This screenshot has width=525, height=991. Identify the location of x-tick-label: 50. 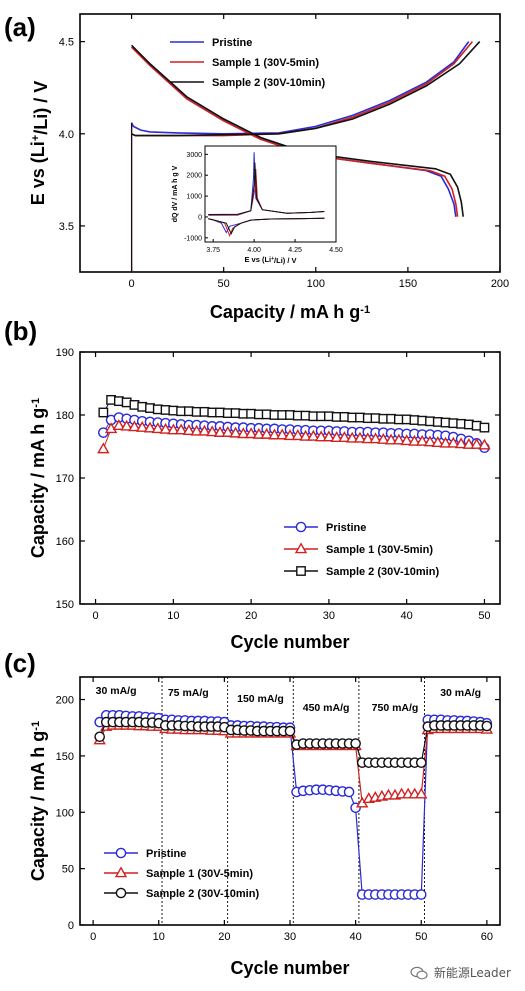
(224, 284).